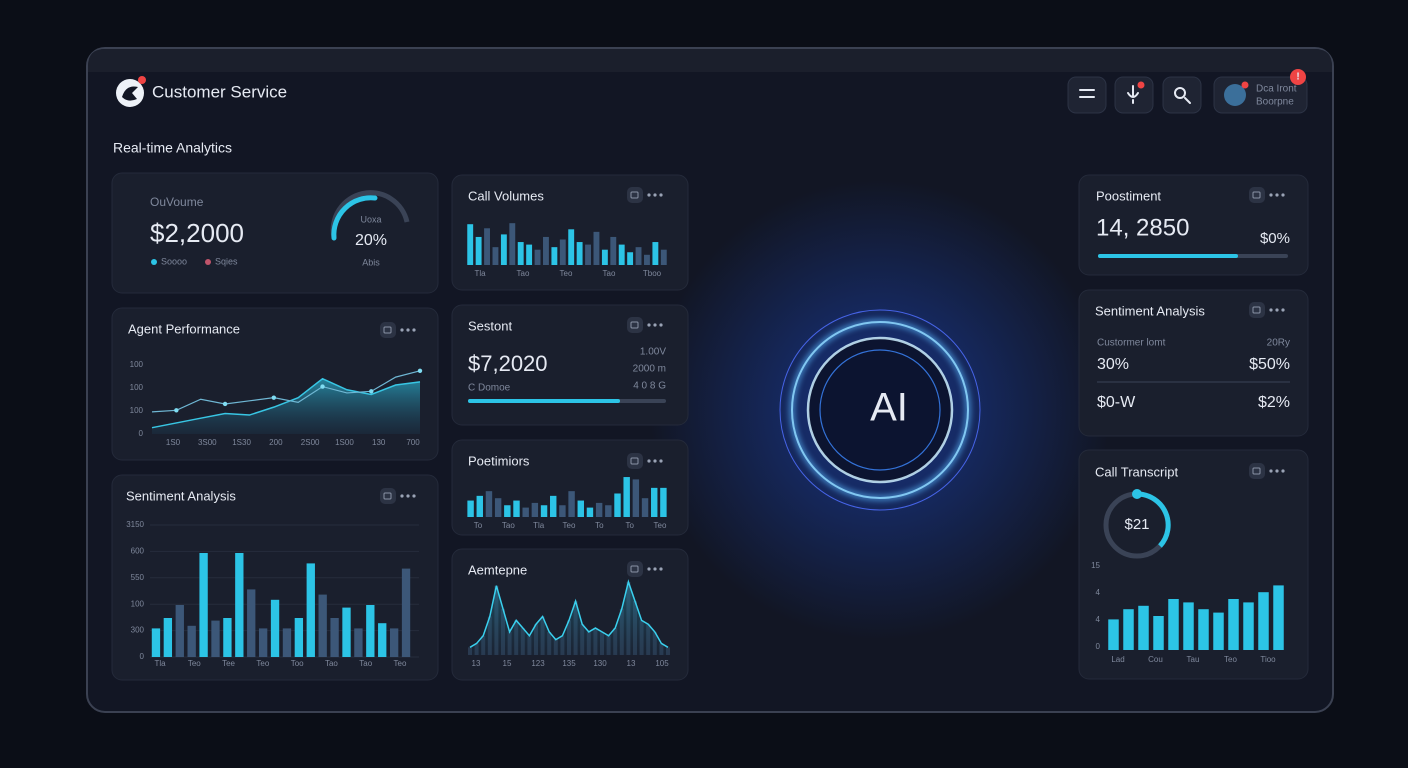  I want to click on user-name: Dca Iront, so click(1276, 89).